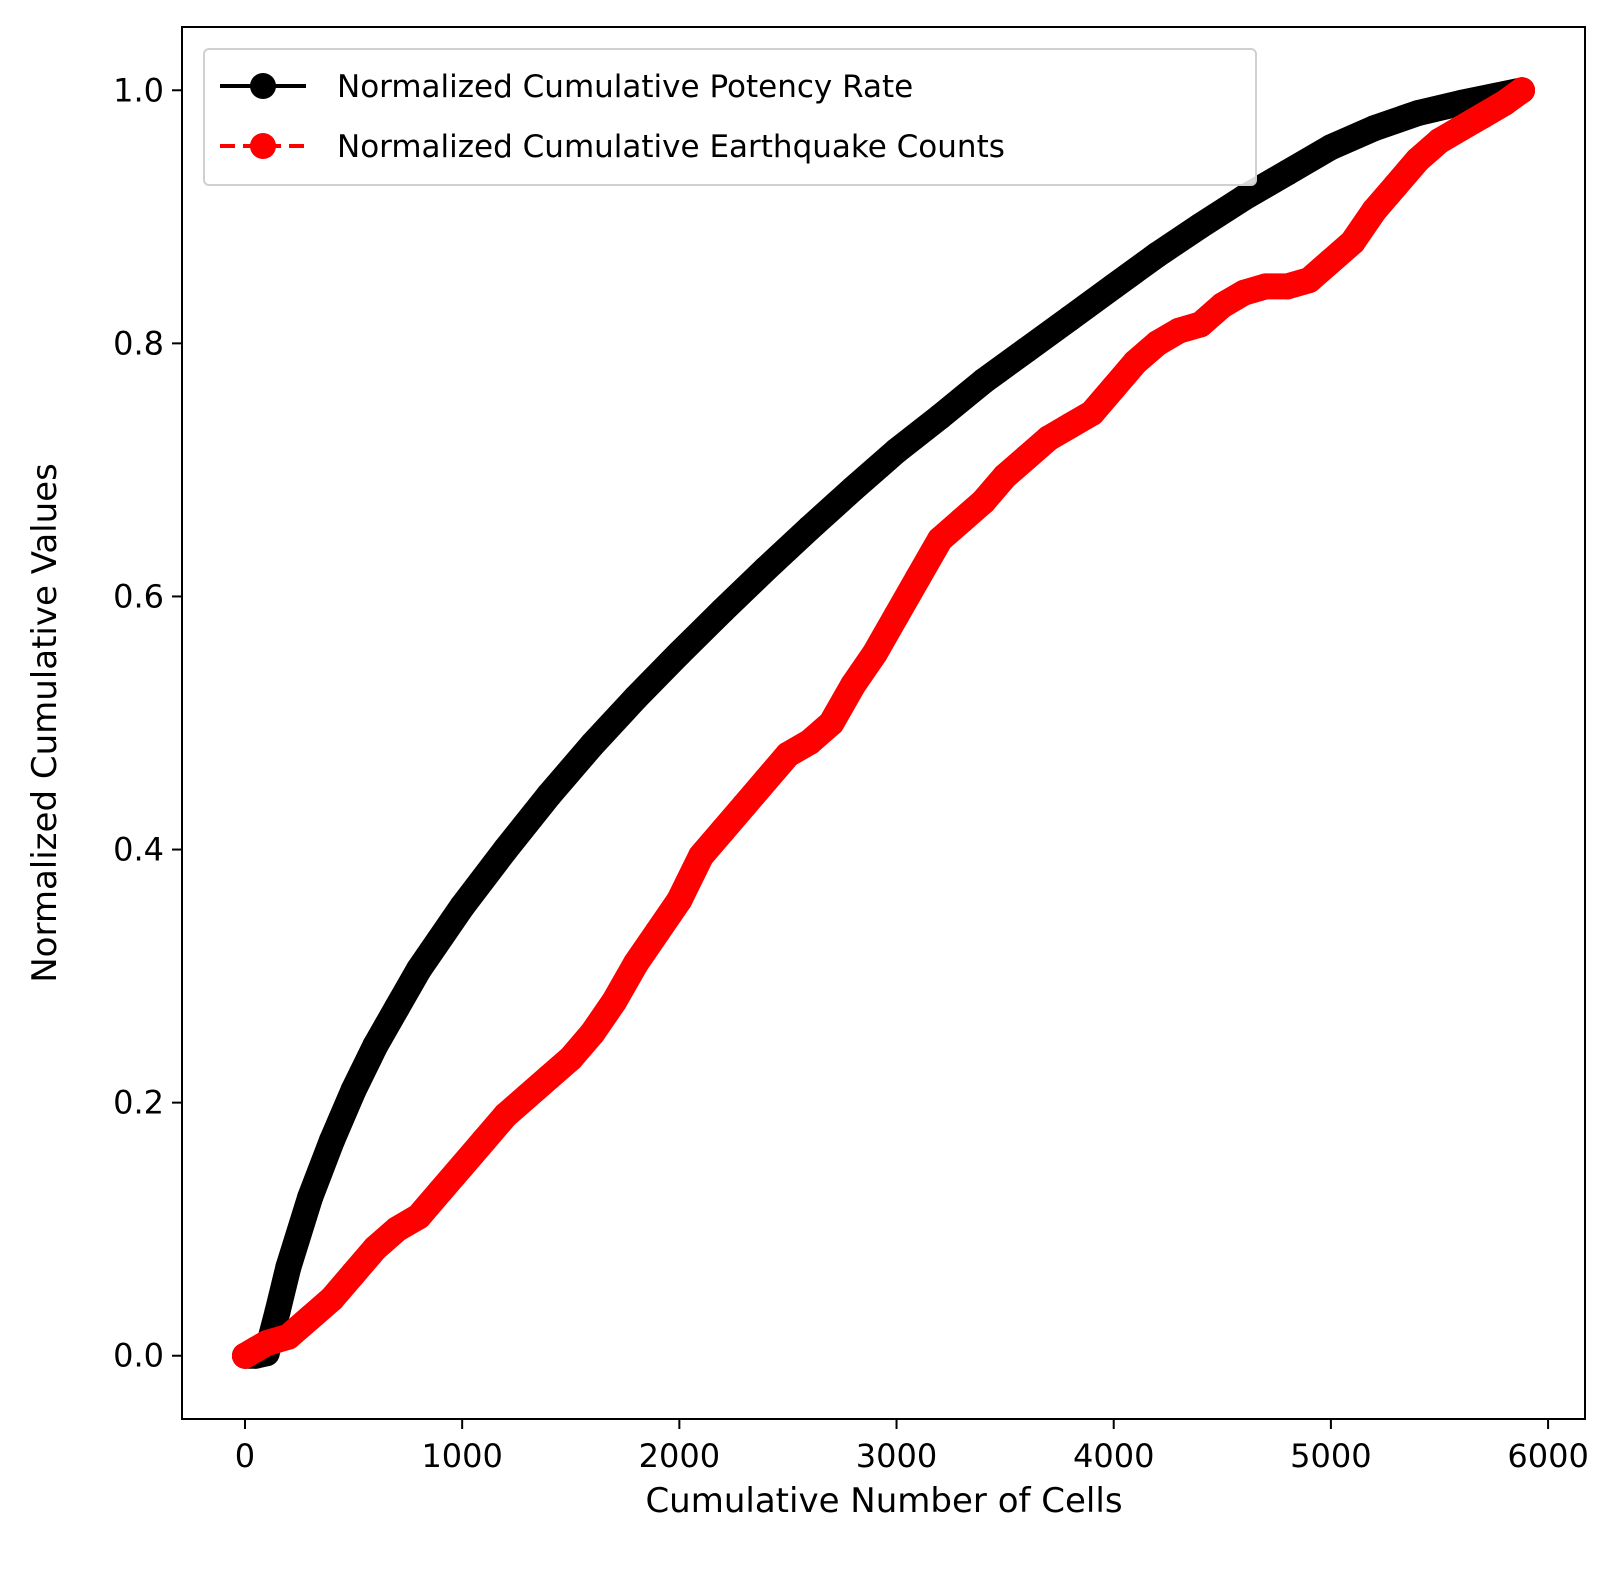 This screenshot has width=1623, height=1576. I want to click on legend-box, so click(730, 117).